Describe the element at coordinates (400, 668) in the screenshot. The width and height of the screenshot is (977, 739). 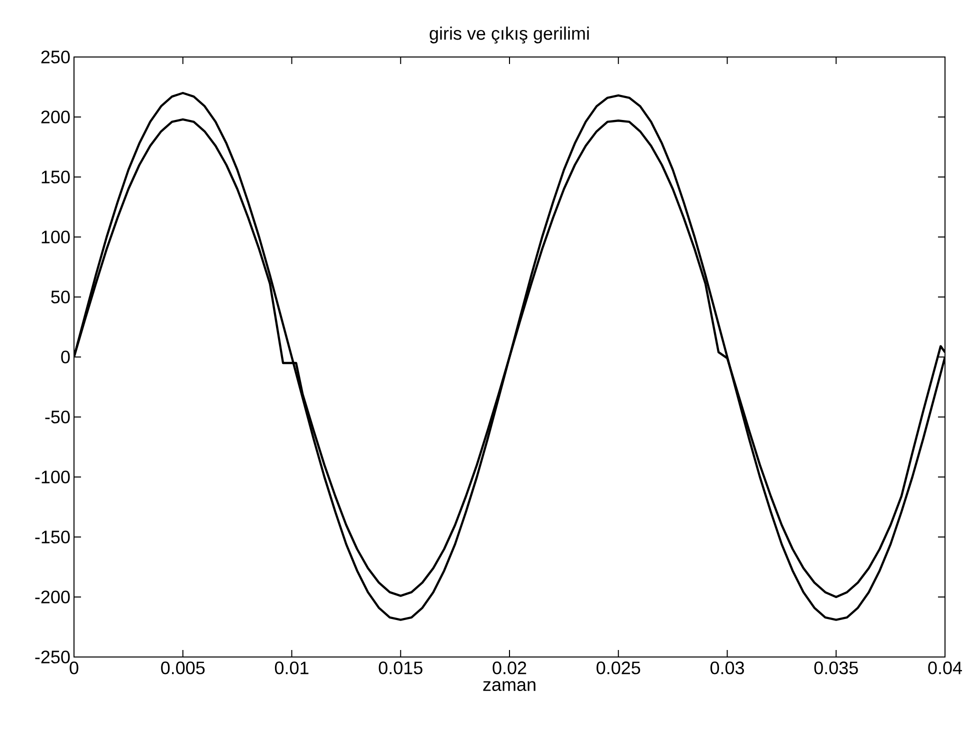
I see `x-tick-label: 0.015` at that location.